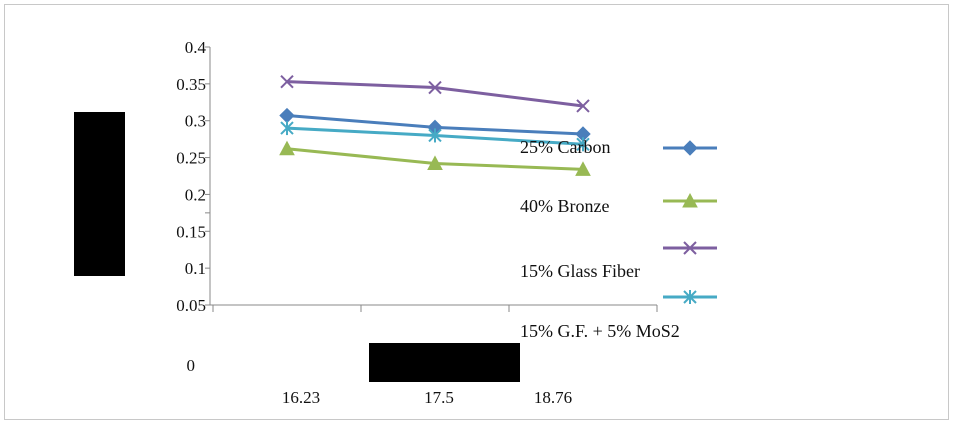 This screenshot has height=424, width=954. What do you see at coordinates (580, 271) in the screenshot?
I see `legend-label: 15% Glass Fiber` at bounding box center [580, 271].